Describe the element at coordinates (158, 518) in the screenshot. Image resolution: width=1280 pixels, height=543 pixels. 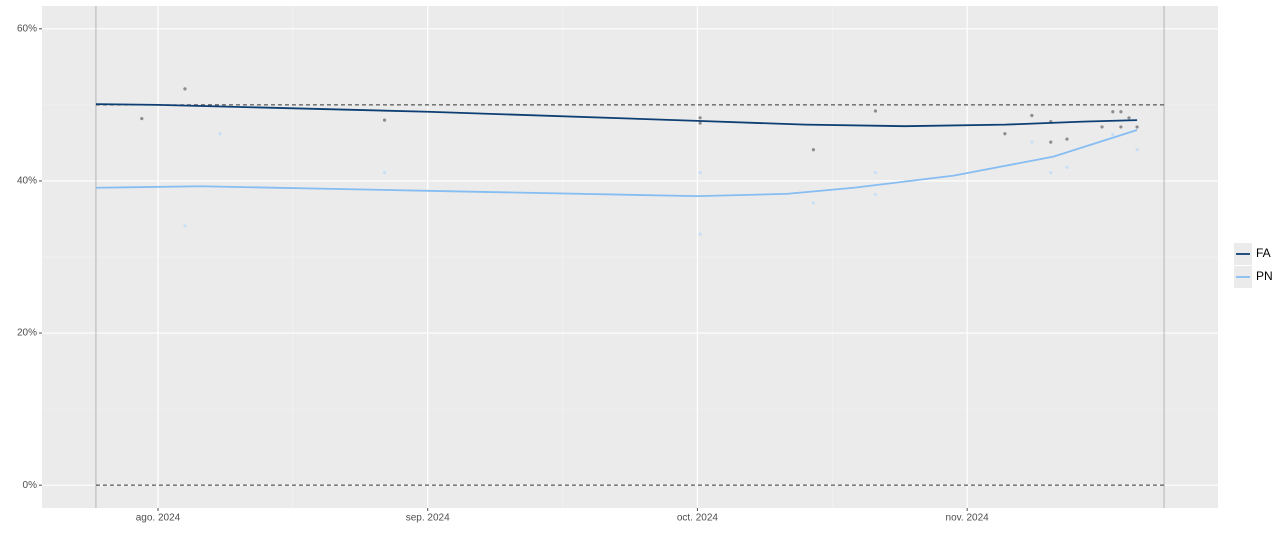
I see `x-tick-label: ago. 2024` at that location.